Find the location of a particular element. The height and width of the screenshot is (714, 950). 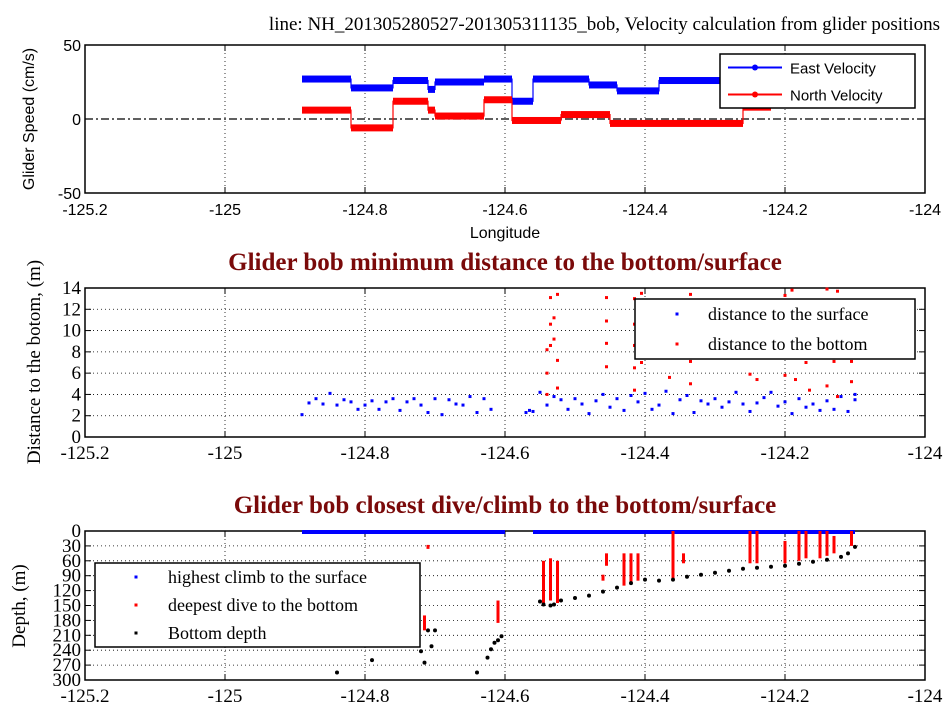

y-tick-label: -50 is located at coordinates (69, 194).